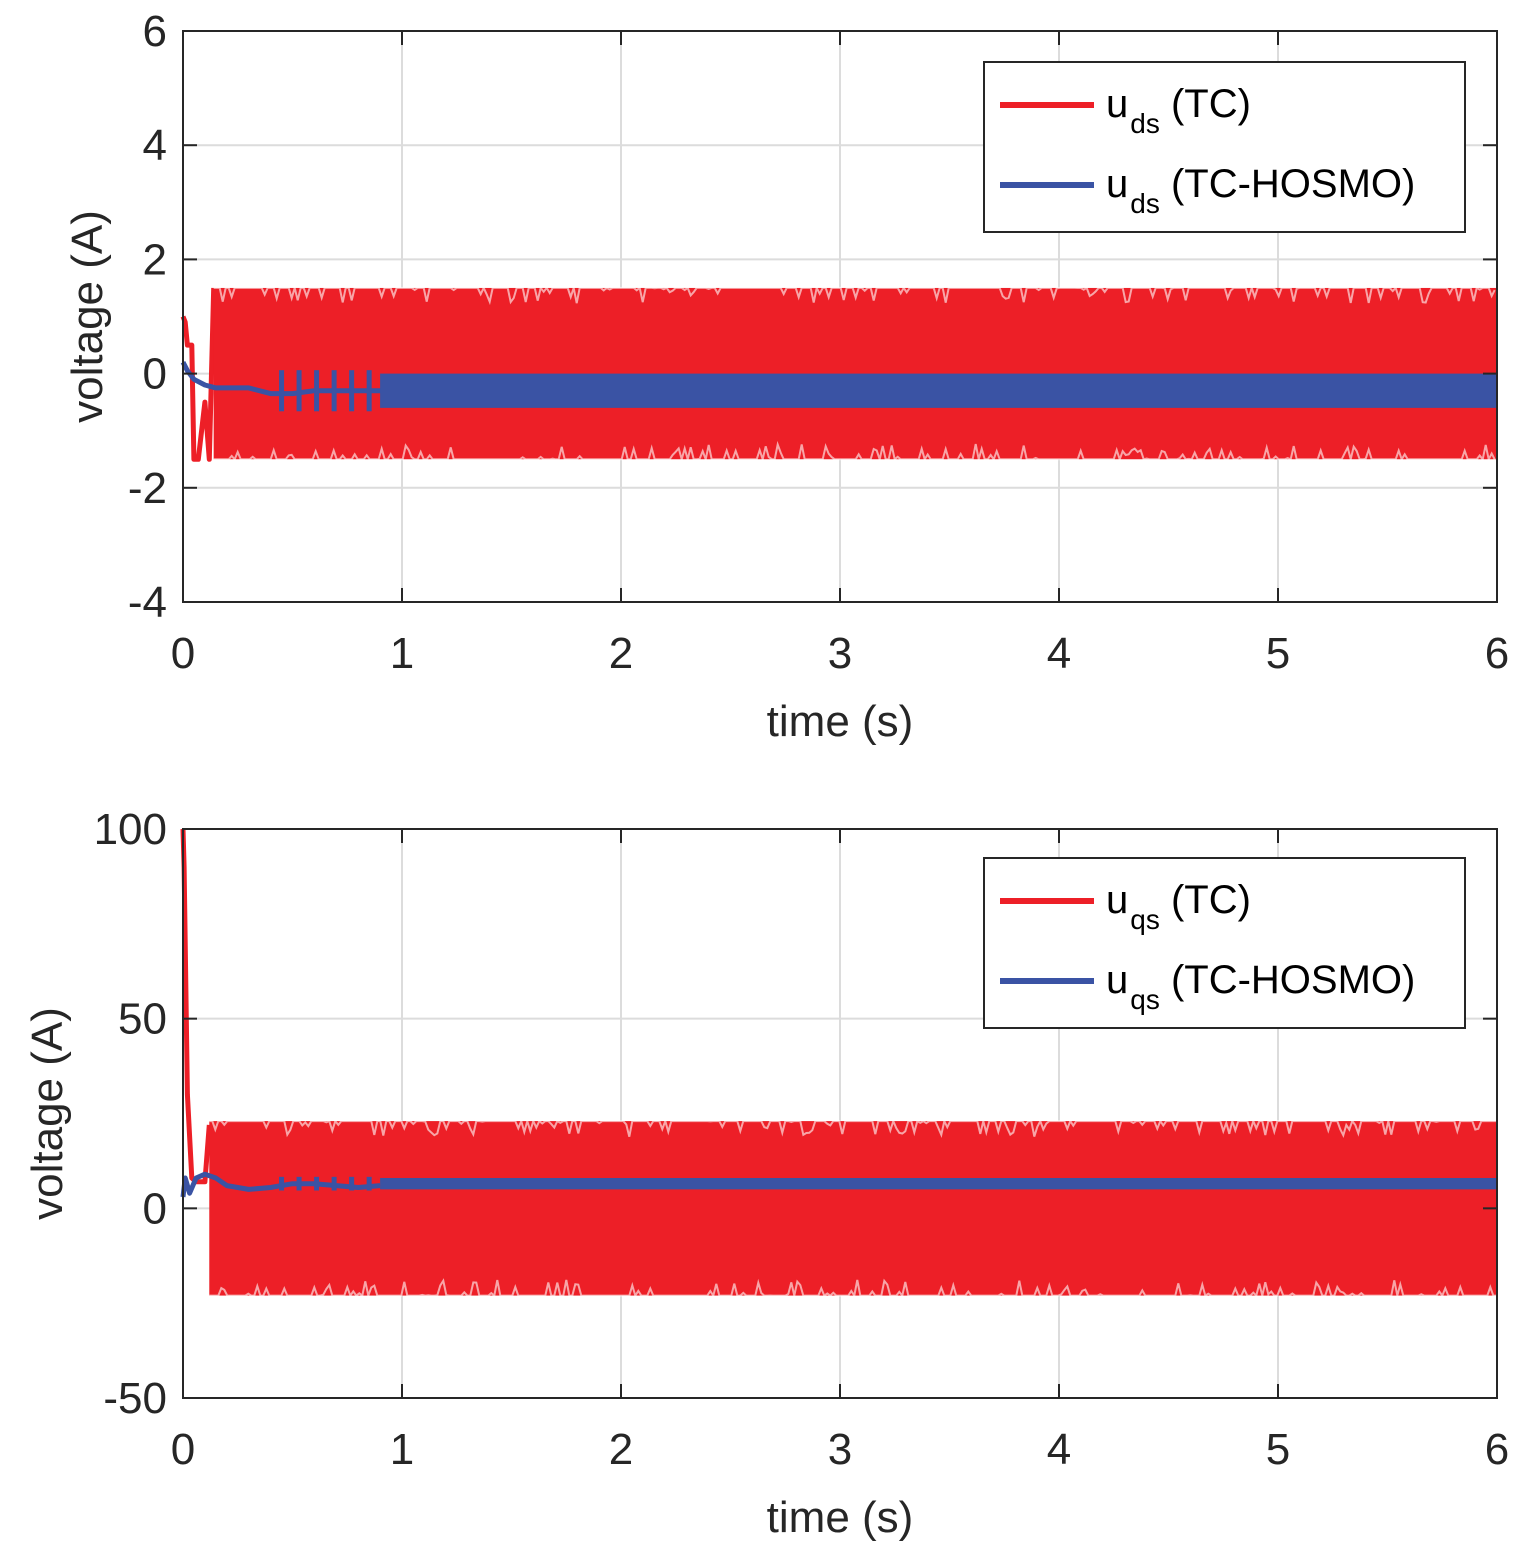 The height and width of the screenshot is (1560, 1529). I want to click on series-ds-tc-hosmo, so click(839, 386).